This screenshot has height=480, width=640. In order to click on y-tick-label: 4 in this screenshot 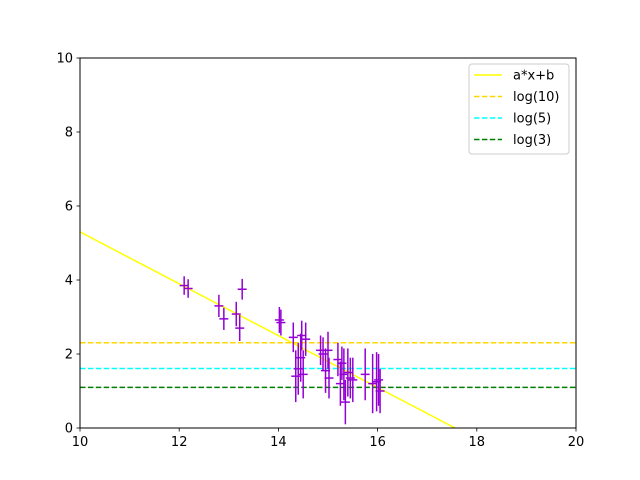, I will do `click(69, 281)`.